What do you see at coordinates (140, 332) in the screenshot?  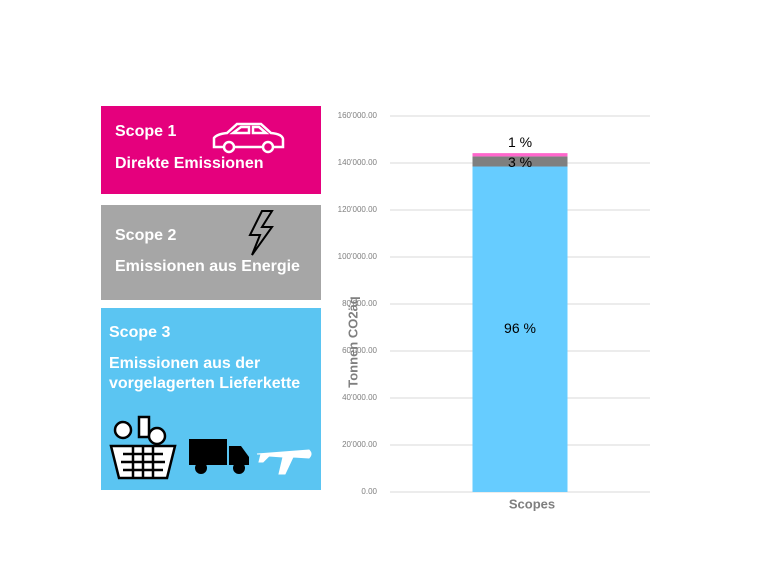 I see `panel-title: Scope 3` at bounding box center [140, 332].